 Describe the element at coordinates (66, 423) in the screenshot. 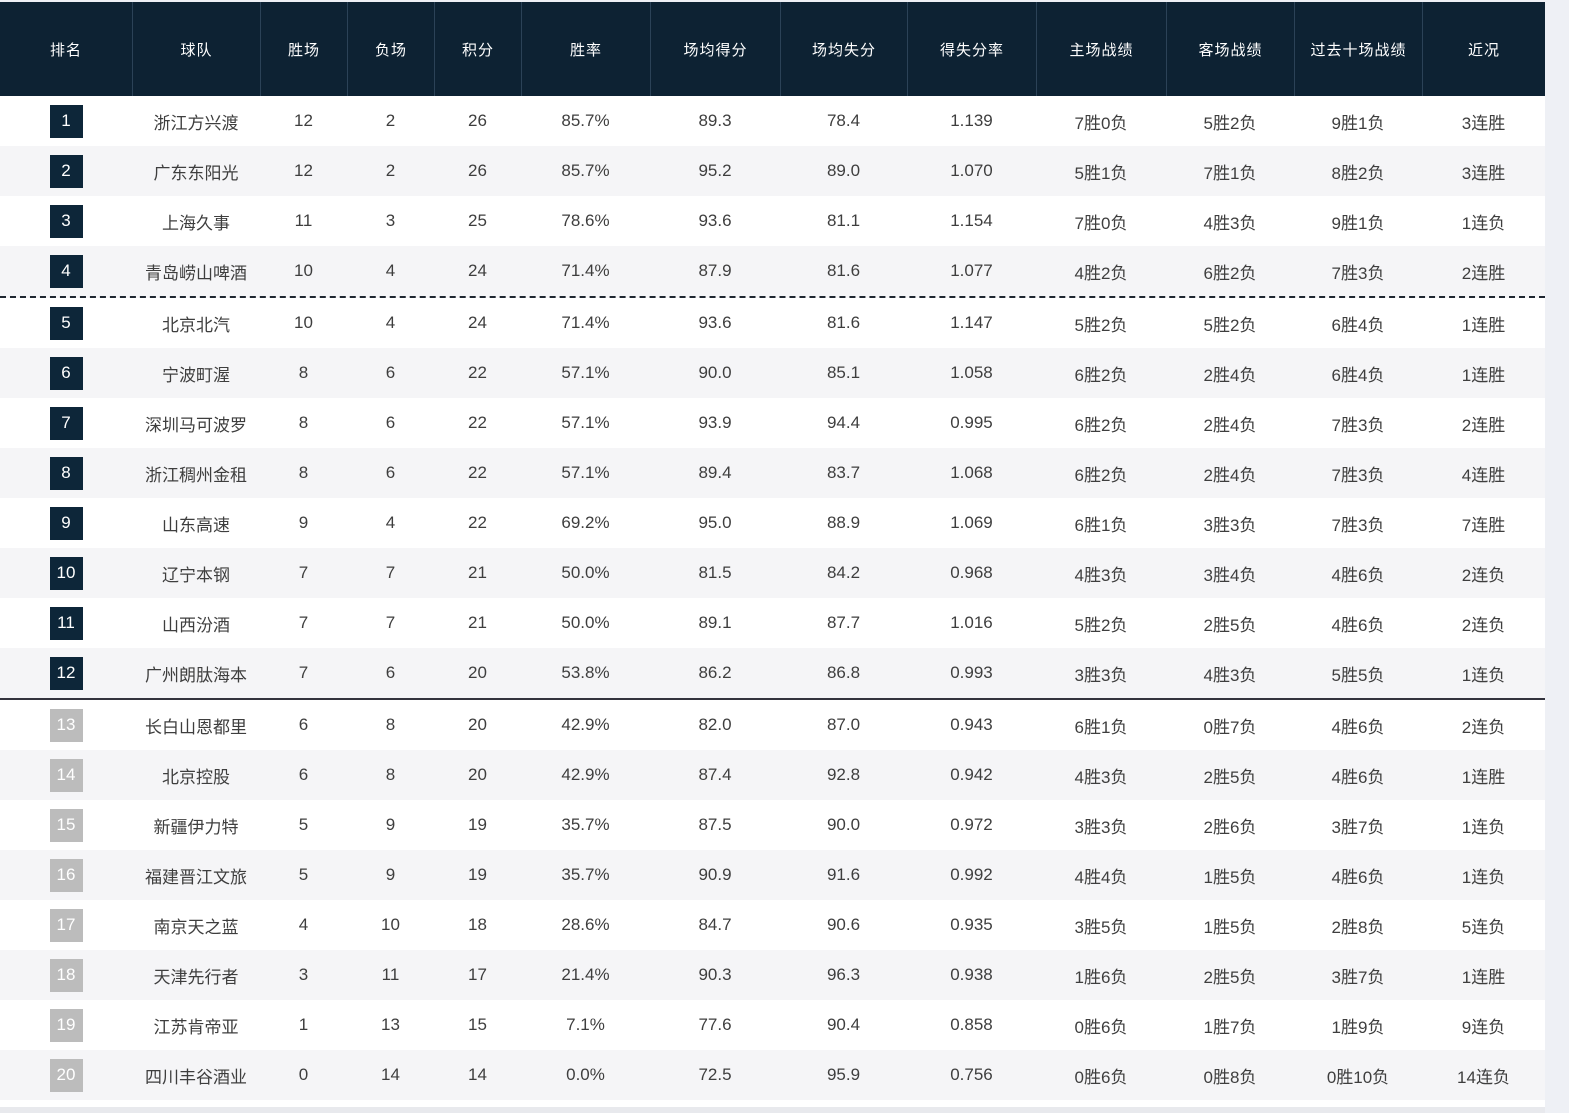

I see `rank-badge: 7` at that location.